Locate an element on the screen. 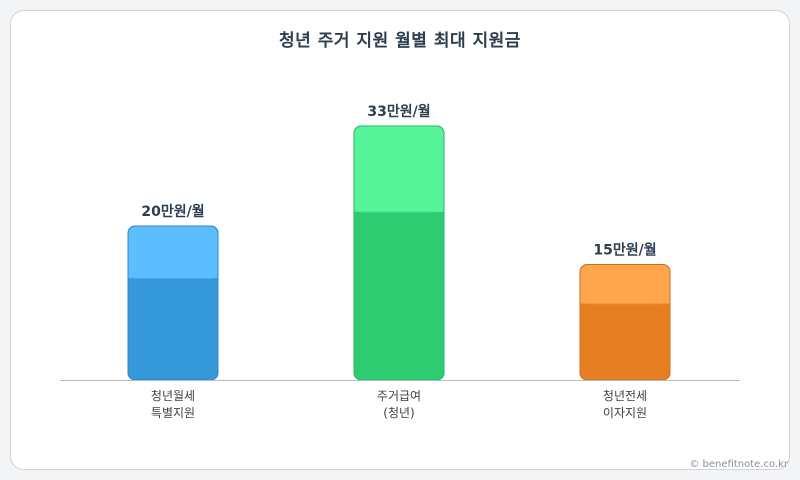 The height and width of the screenshot is (480, 800). data-label-2: 33만원/월 is located at coordinates (398, 111).